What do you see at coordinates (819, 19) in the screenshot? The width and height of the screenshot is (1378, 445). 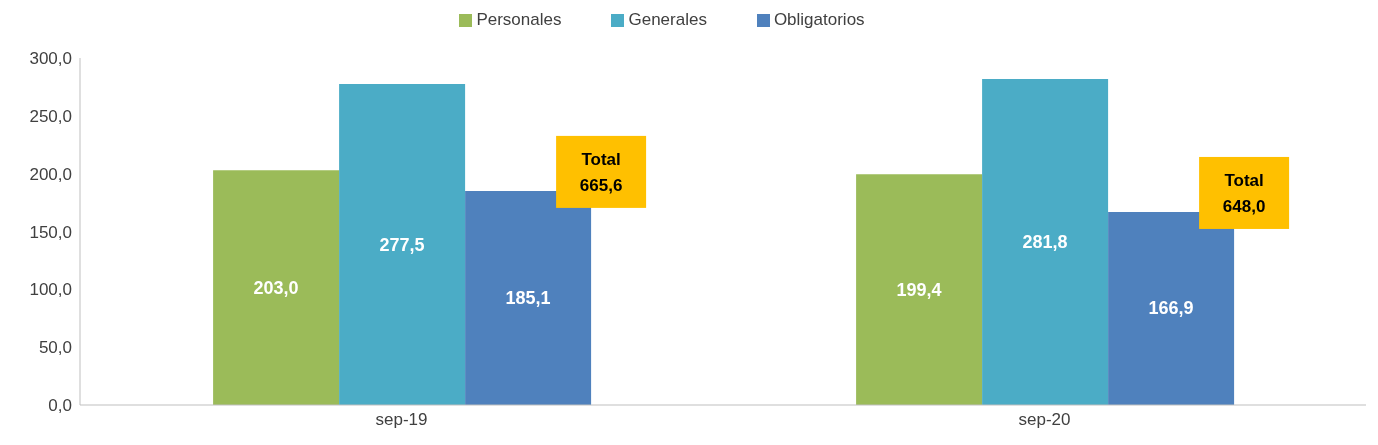 I see `legend-label: Obligatorios` at bounding box center [819, 19].